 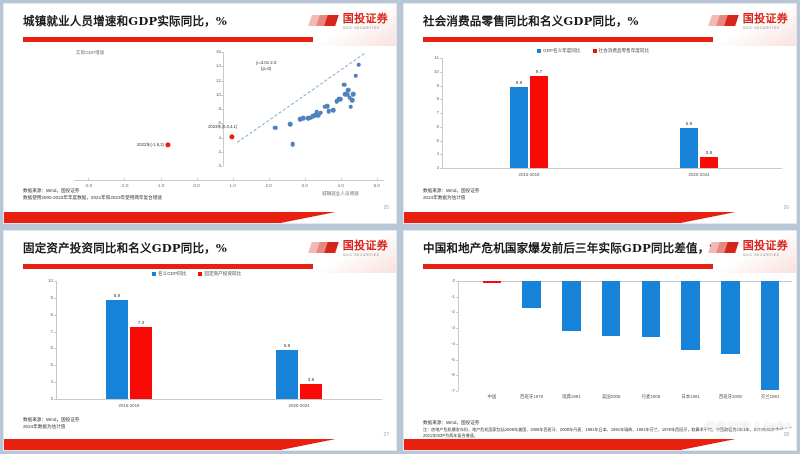 What do you see at coordinates (437, 140) in the screenshot?
I see `y-tick-label: 5` at bounding box center [437, 140].